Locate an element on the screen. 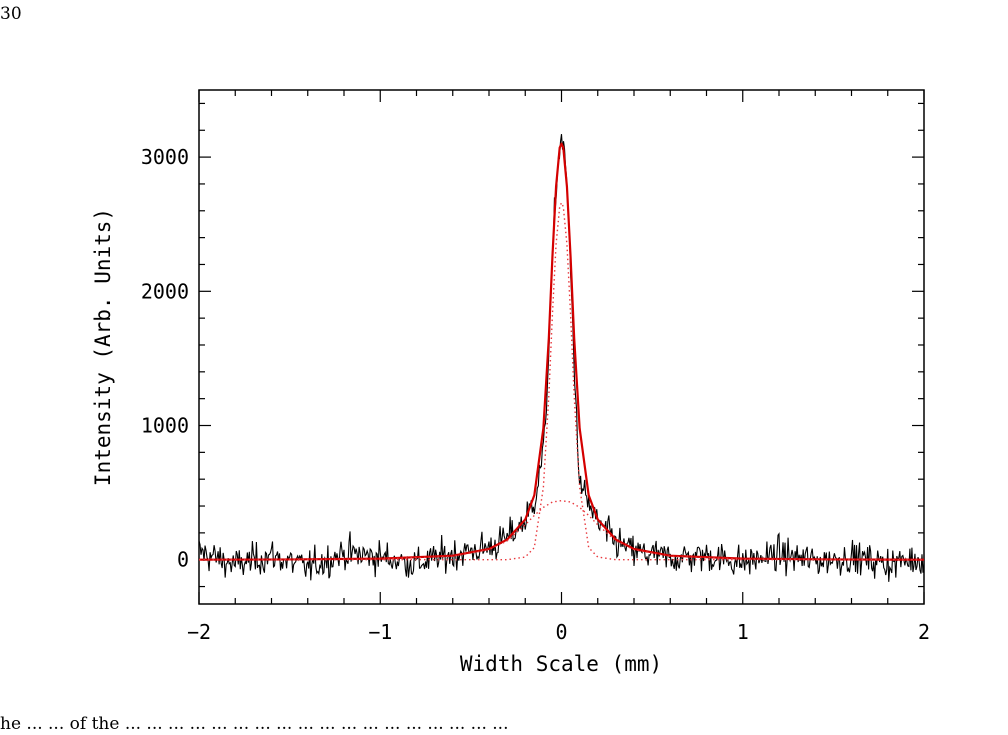  y-axis-label: Intensity (Arb. Units) is located at coordinates (103, 347).